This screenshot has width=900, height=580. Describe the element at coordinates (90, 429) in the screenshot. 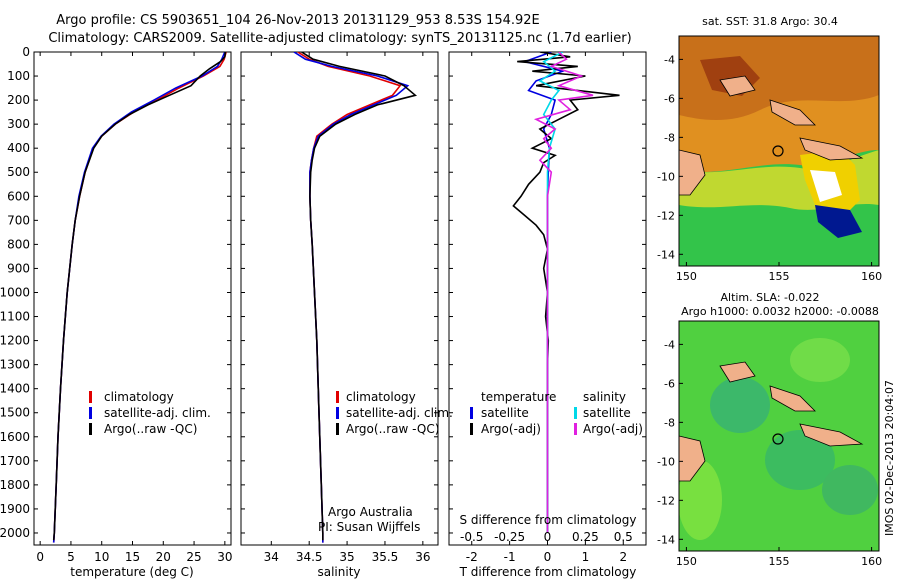

I see `legend-argo-swatch` at that location.